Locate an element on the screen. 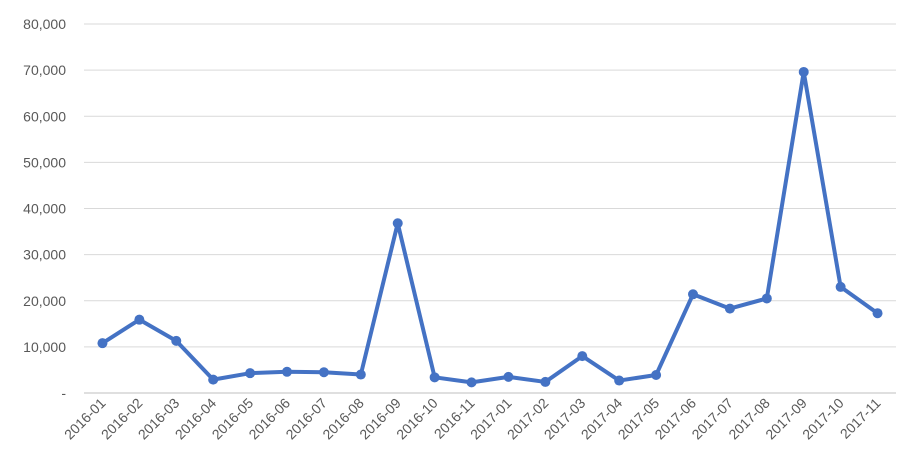 Image resolution: width=917 pixels, height=472 pixels. y-tick-label: 80,000 is located at coordinates (44, 24).